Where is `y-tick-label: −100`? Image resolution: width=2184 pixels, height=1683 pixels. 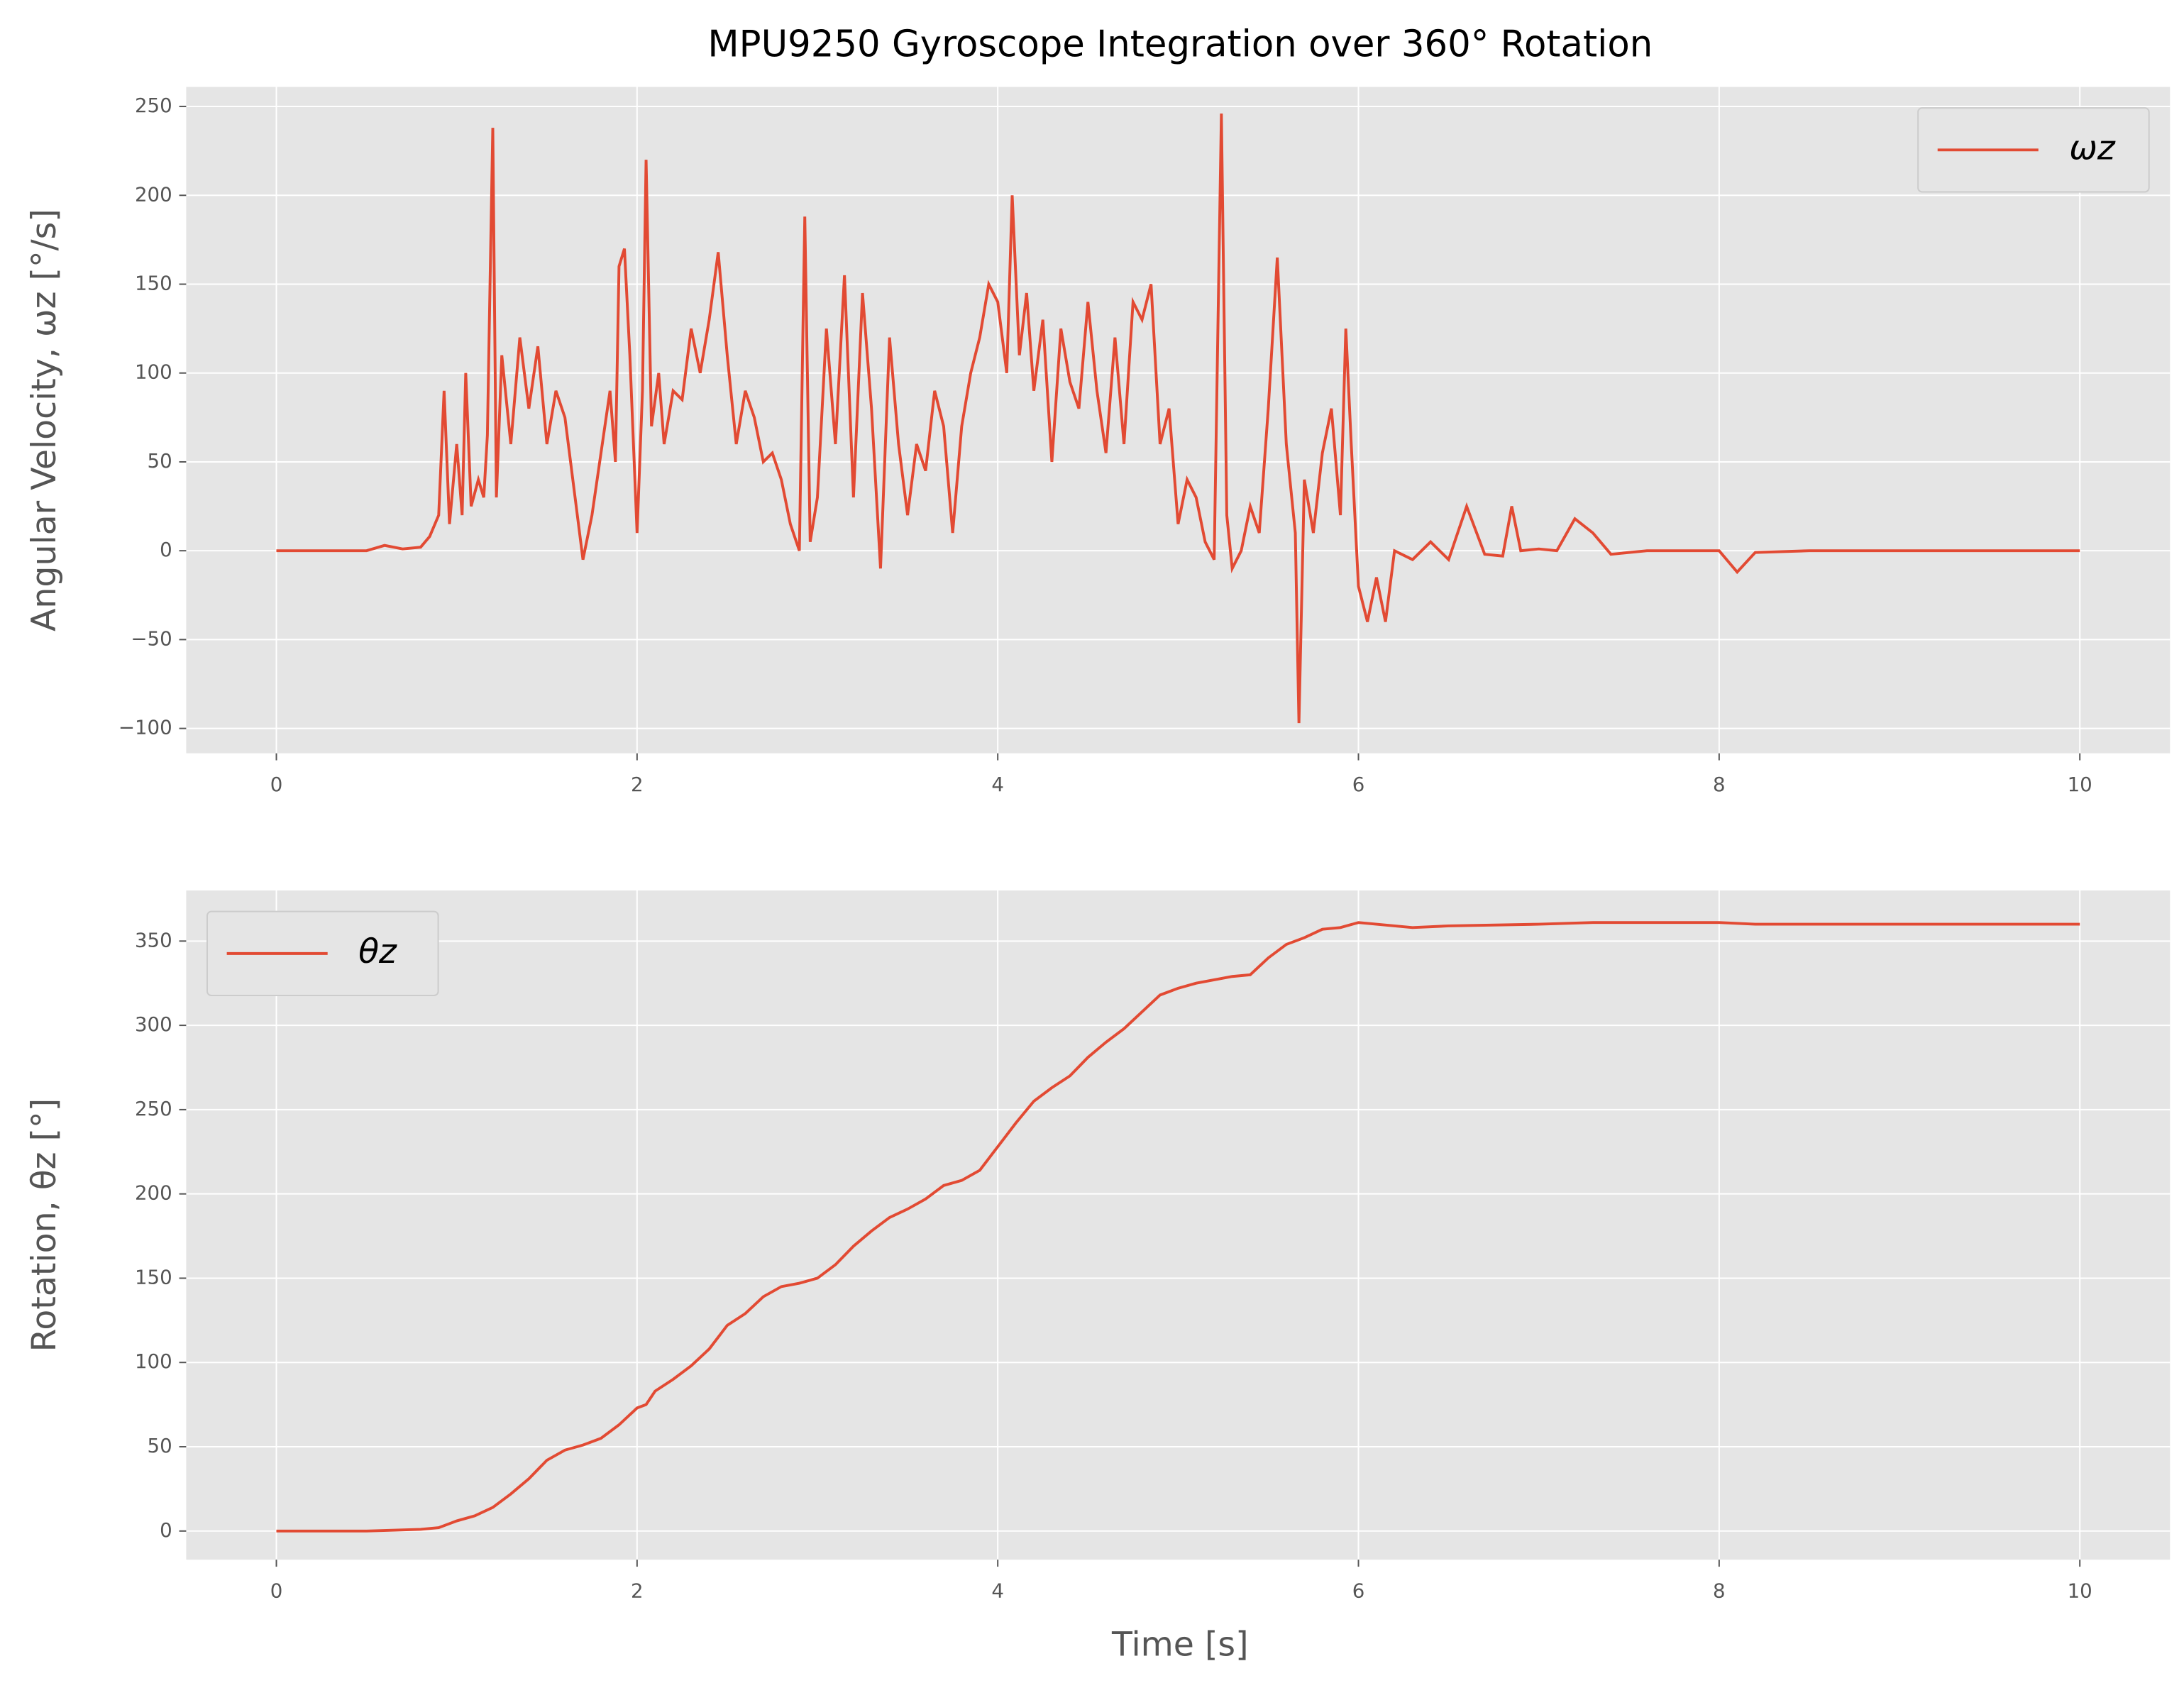
y-tick-label: −100 is located at coordinates (145, 727).